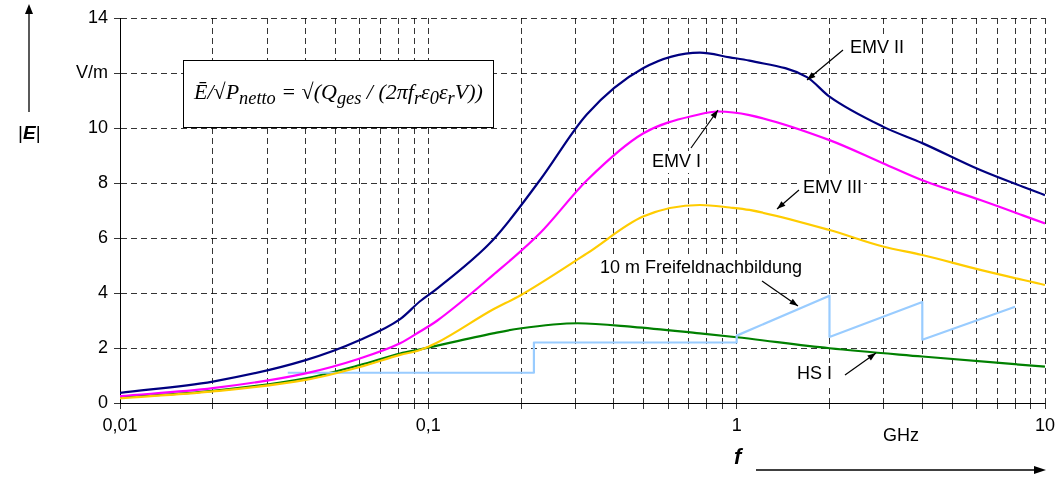  What do you see at coordinates (877, 46) in the screenshot?
I see `text: EMV II` at bounding box center [877, 46].